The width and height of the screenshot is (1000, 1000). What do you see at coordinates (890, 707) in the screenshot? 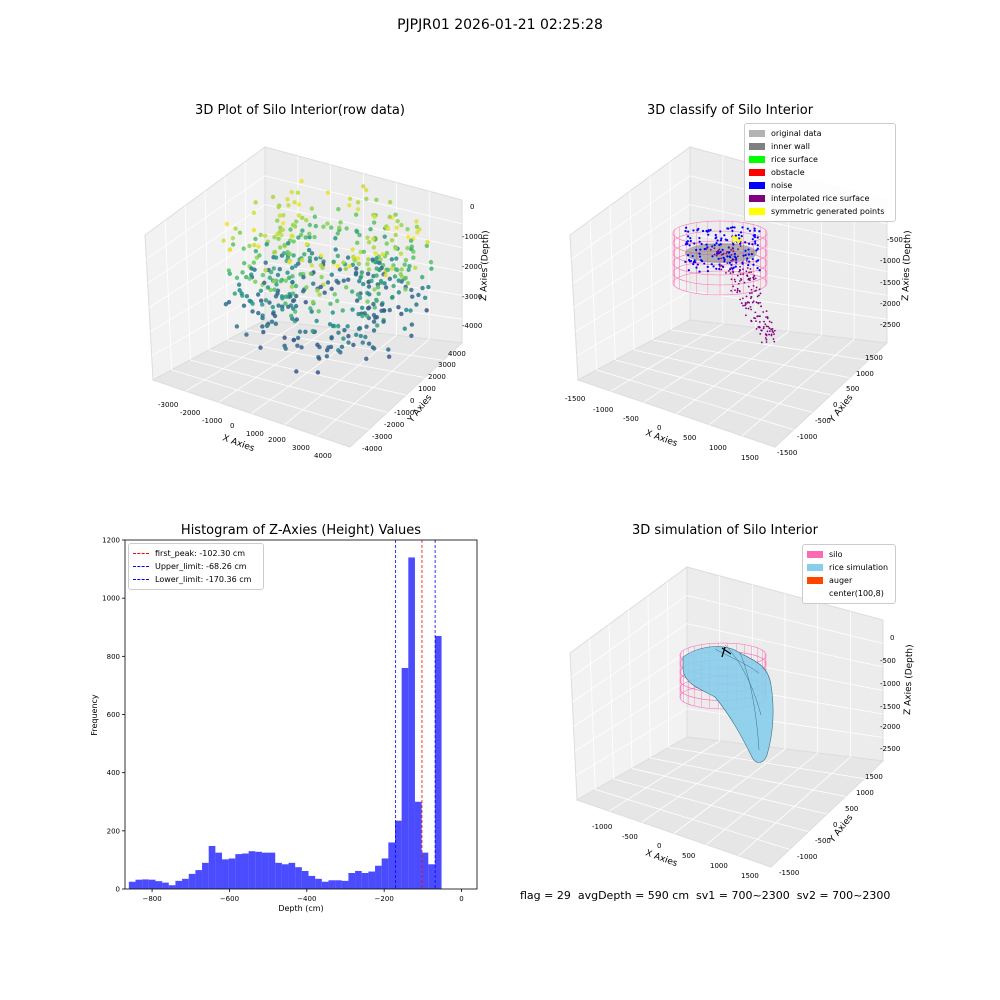
I see `simulation-ztick: -1500` at bounding box center [890, 707].